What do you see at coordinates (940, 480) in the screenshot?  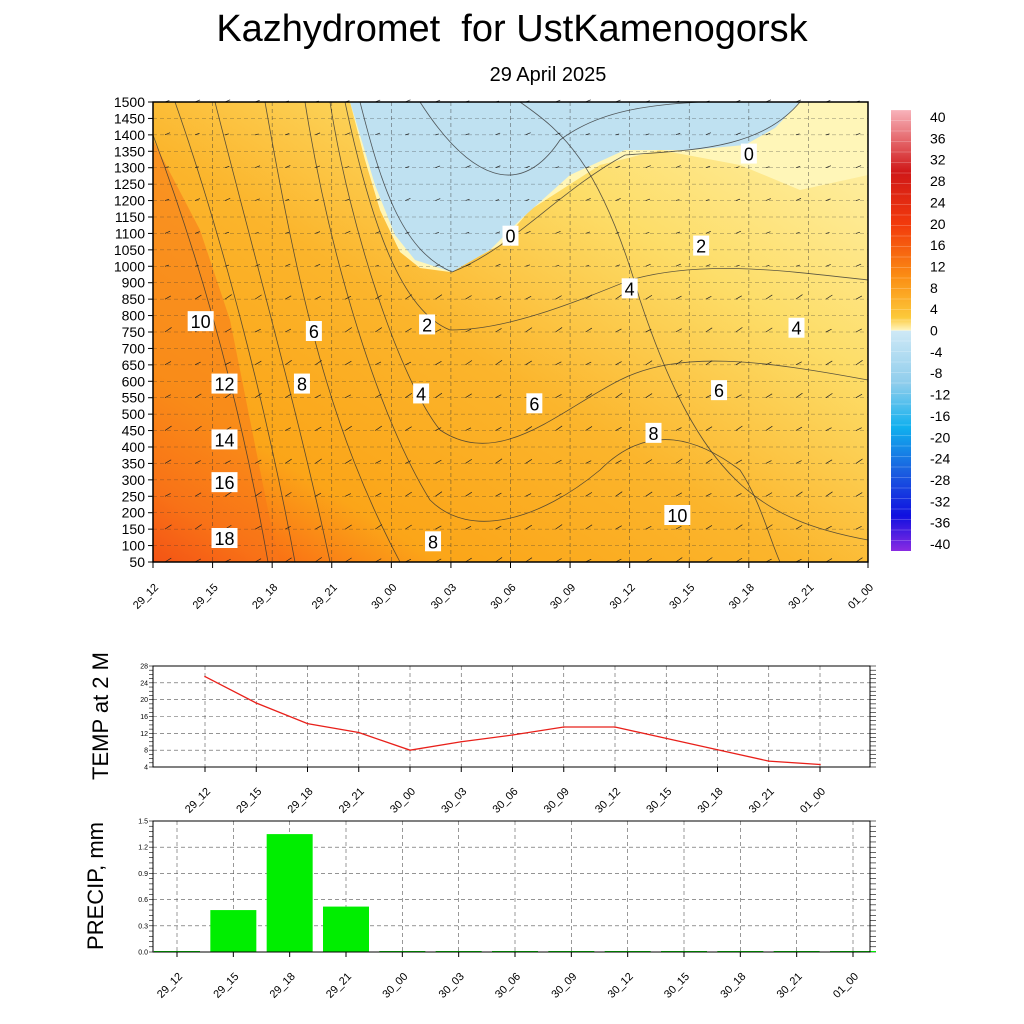 I see `colorbar-tick-label: -28` at bounding box center [940, 480].